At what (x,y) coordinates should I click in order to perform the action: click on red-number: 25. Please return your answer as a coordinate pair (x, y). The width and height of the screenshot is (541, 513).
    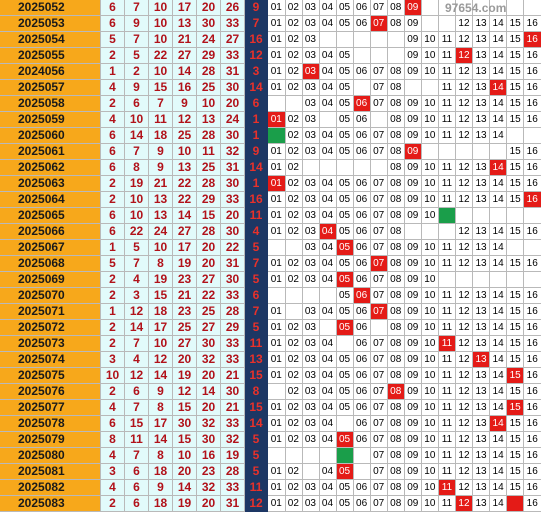
    Looking at the image, I should click on (209, 168).